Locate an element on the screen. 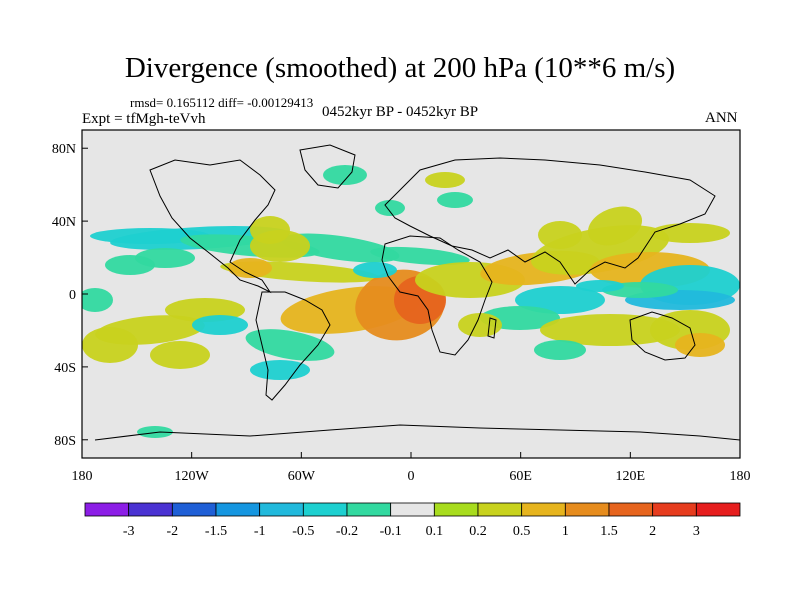  colorbar-label: 0.2 is located at coordinates (478, 531).